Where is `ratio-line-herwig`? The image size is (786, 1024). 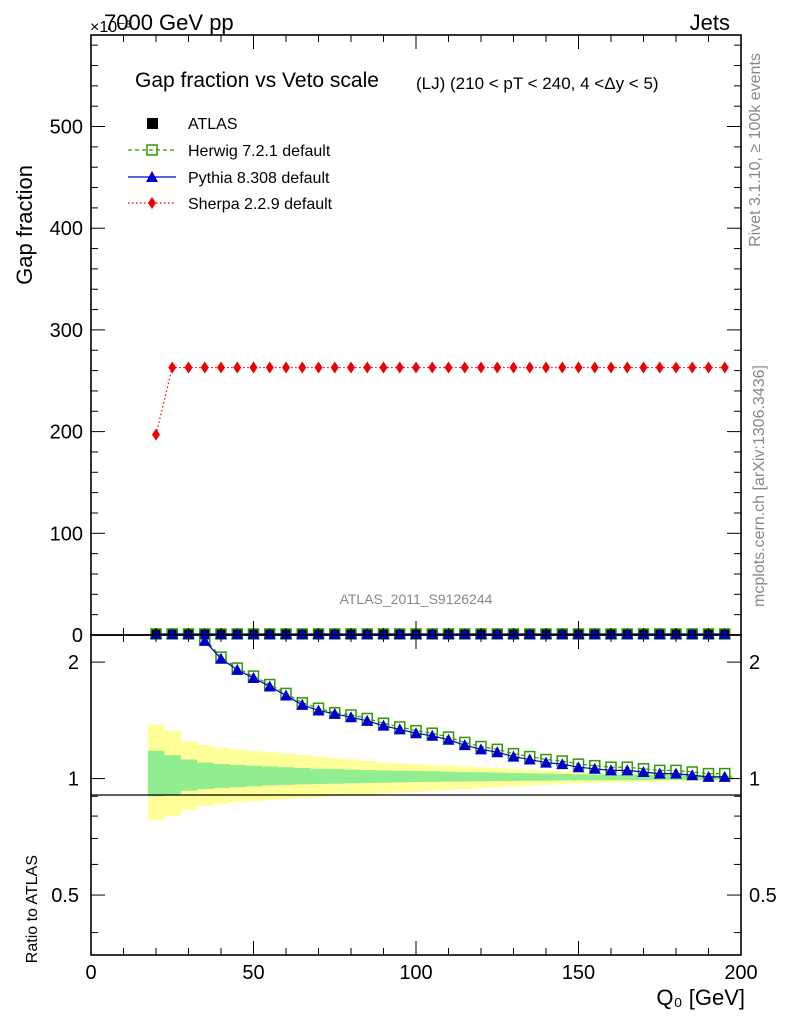
ratio-line-herwig is located at coordinates (464, 706).